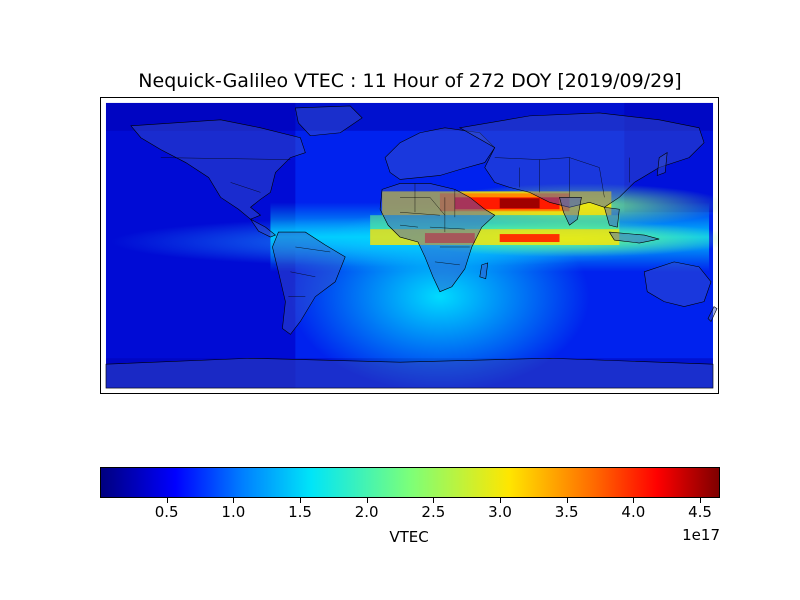 Image resolution: width=800 pixels, height=600 pixels. I want to click on colorbar-tick-label: 1.5, so click(300, 512).